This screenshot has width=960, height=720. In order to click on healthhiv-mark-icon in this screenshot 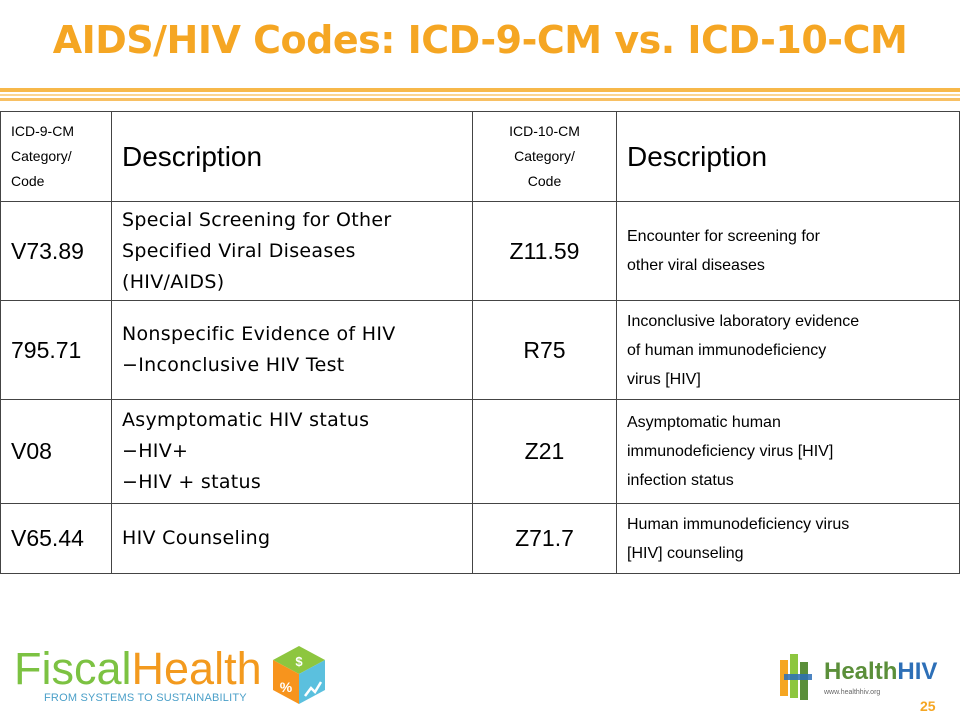, I will do `click(796, 677)`.